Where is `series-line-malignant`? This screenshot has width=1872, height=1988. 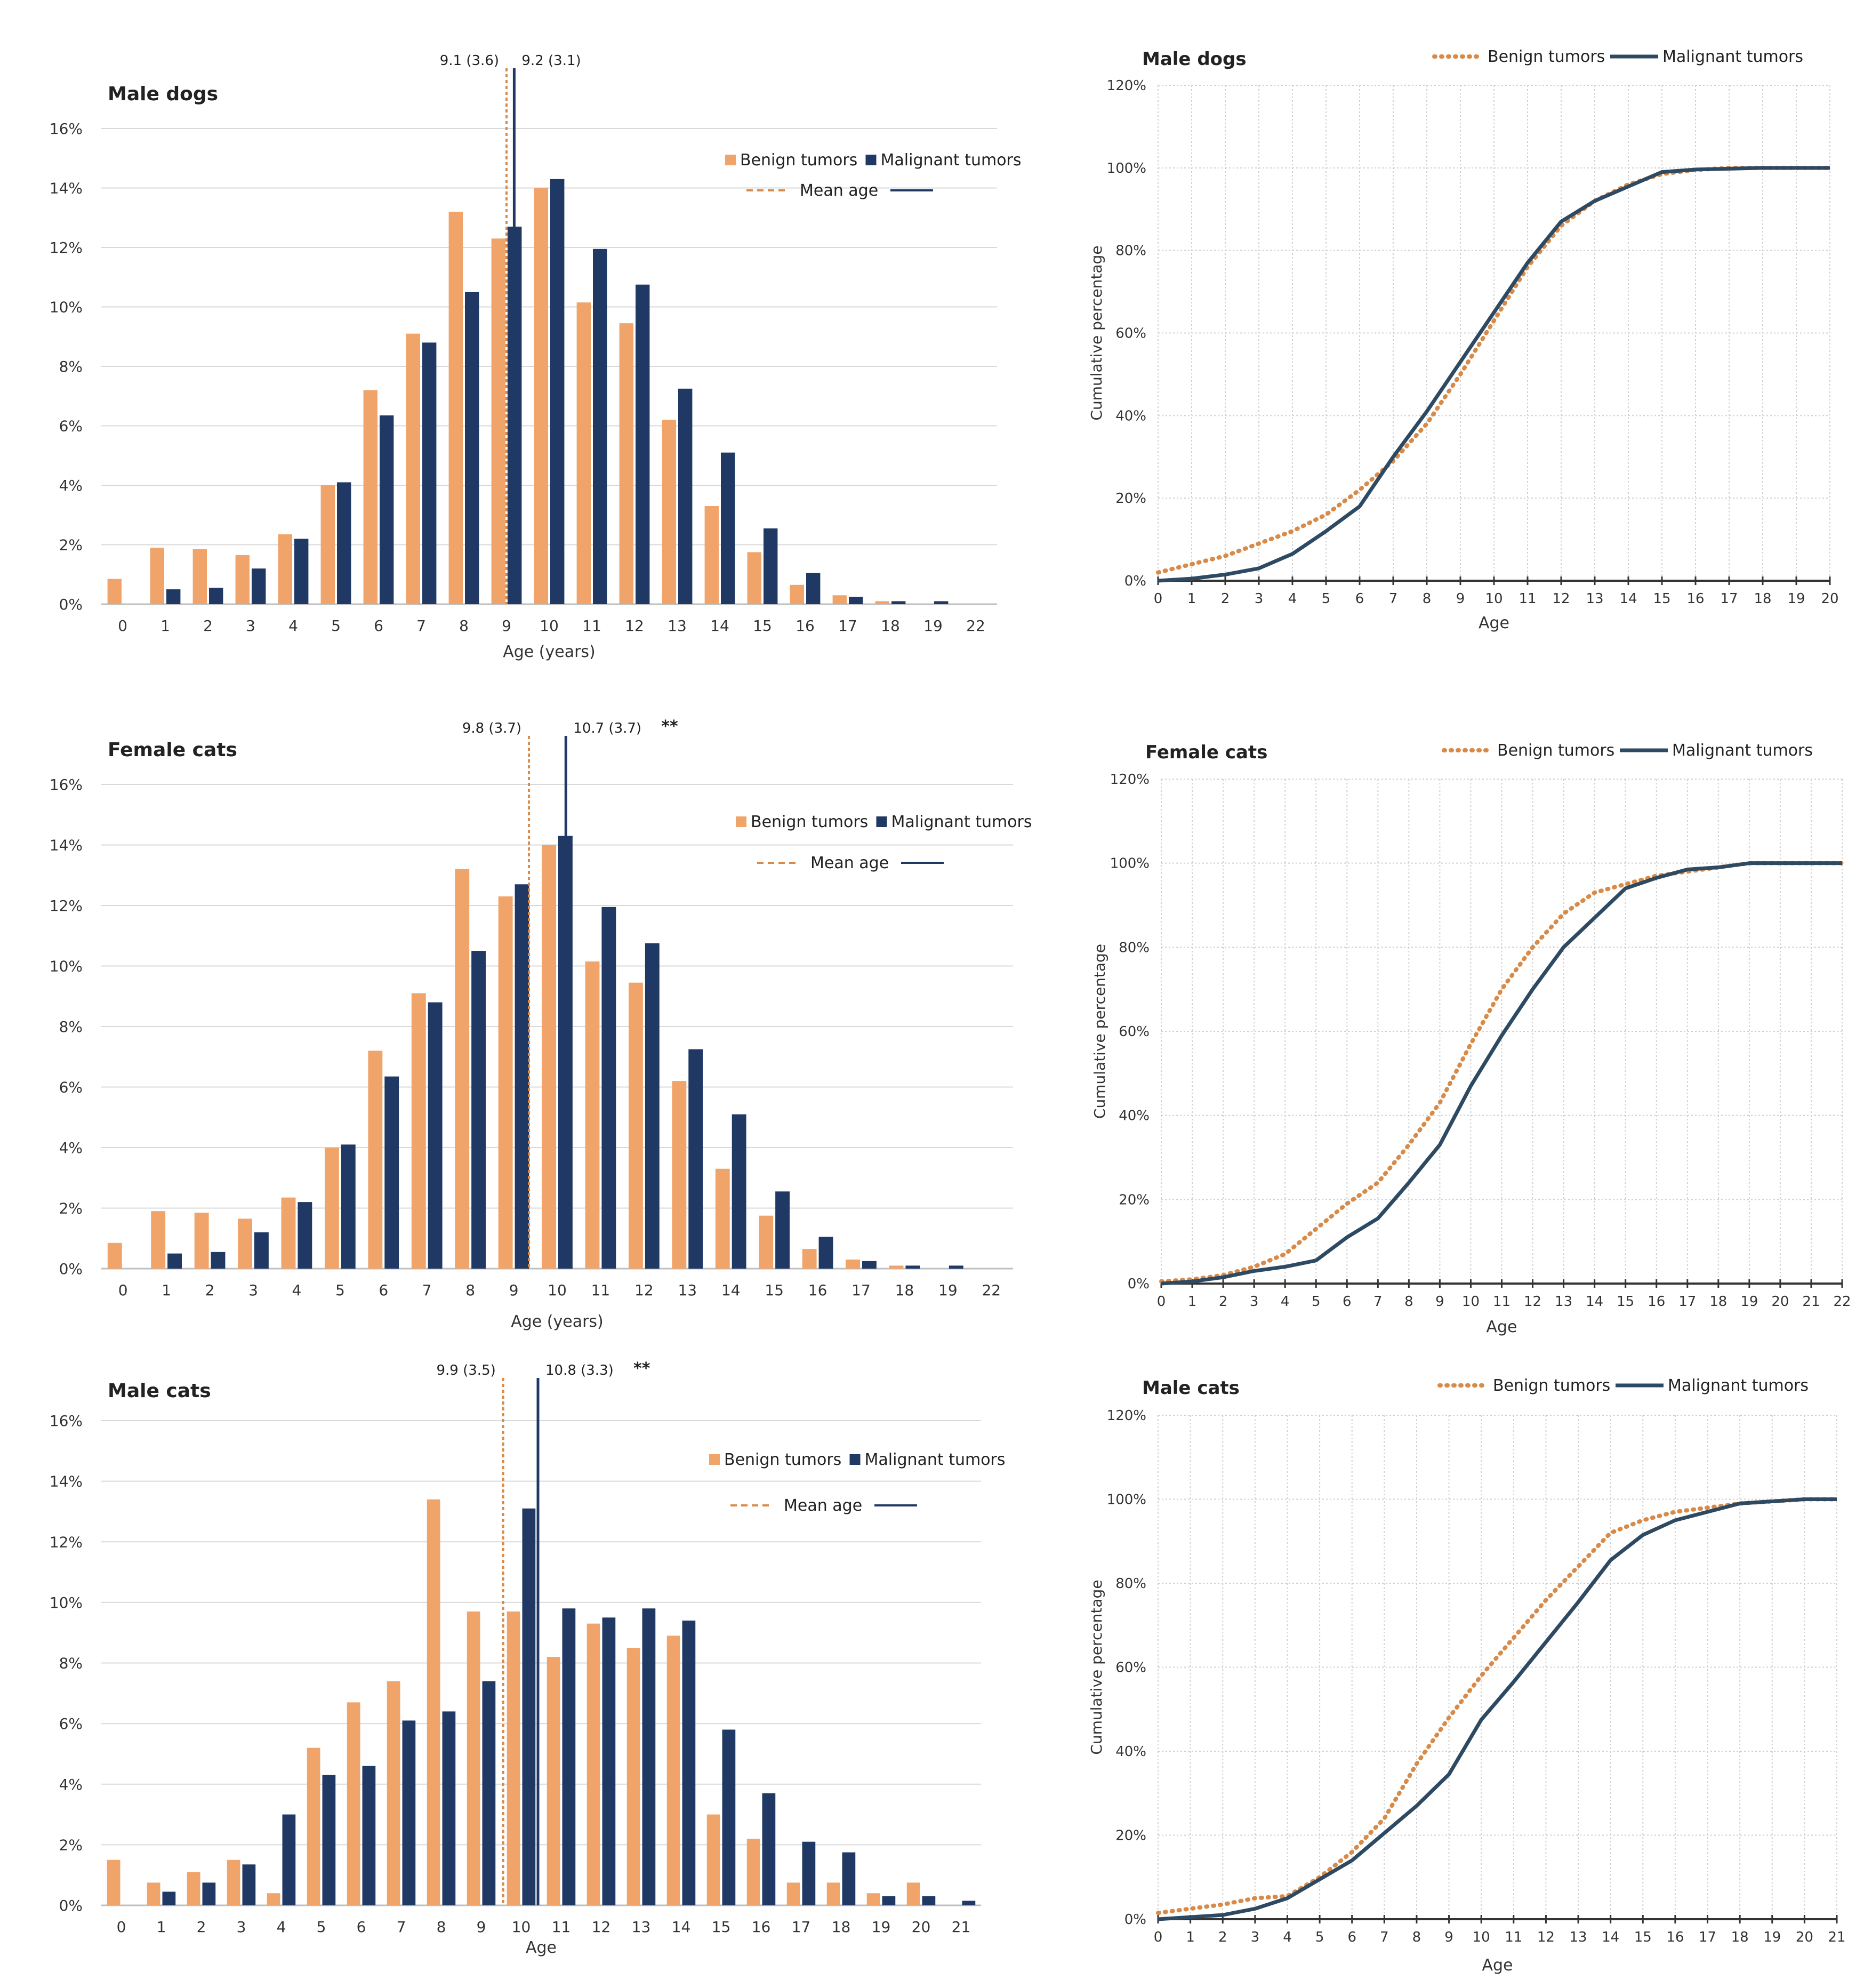 series-line-malignant is located at coordinates (1494, 374).